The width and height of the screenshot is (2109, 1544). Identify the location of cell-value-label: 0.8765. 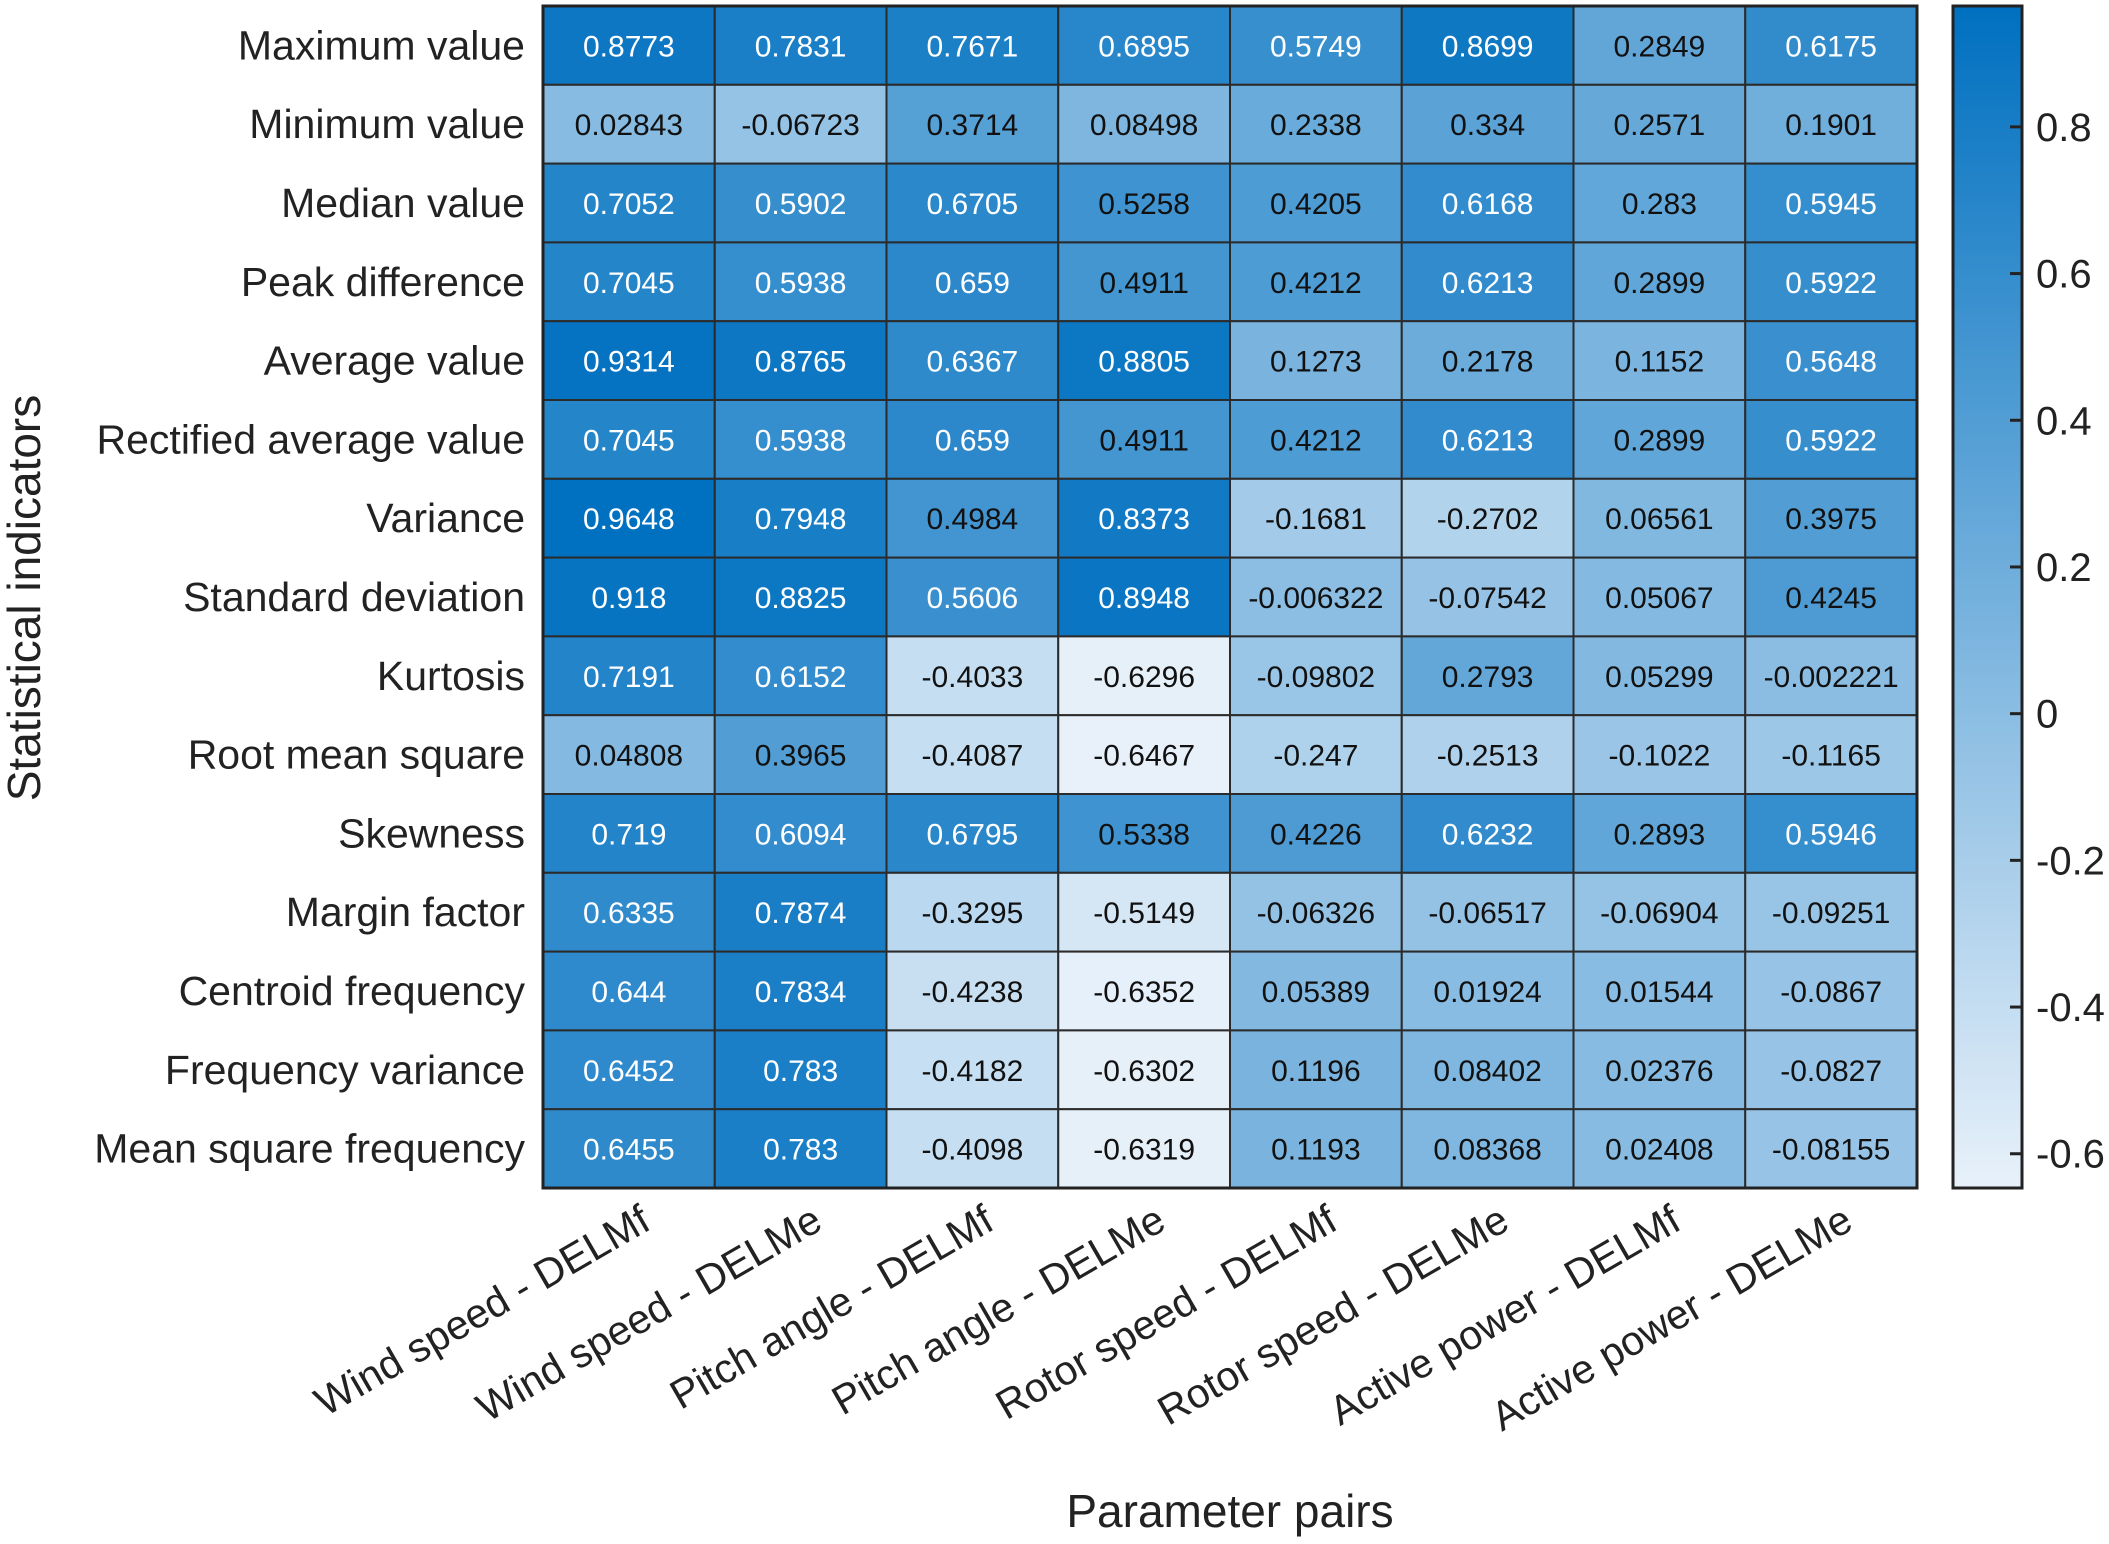
(801, 362).